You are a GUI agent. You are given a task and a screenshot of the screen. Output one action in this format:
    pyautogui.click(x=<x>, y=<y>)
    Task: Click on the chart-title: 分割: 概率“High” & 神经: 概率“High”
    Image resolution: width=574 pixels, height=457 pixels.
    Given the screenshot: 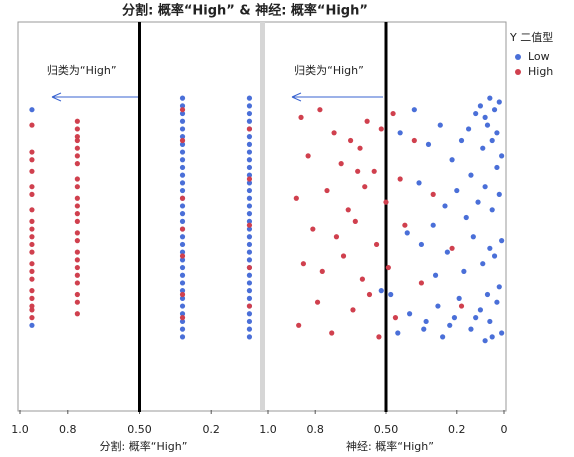 What is the action you would take?
    pyautogui.click(x=245, y=11)
    